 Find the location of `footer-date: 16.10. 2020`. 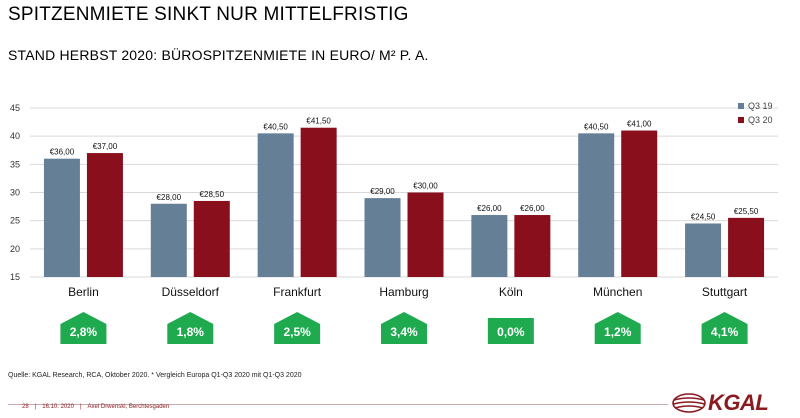

footer-date: 16.10. 2020 is located at coordinates (58, 407).